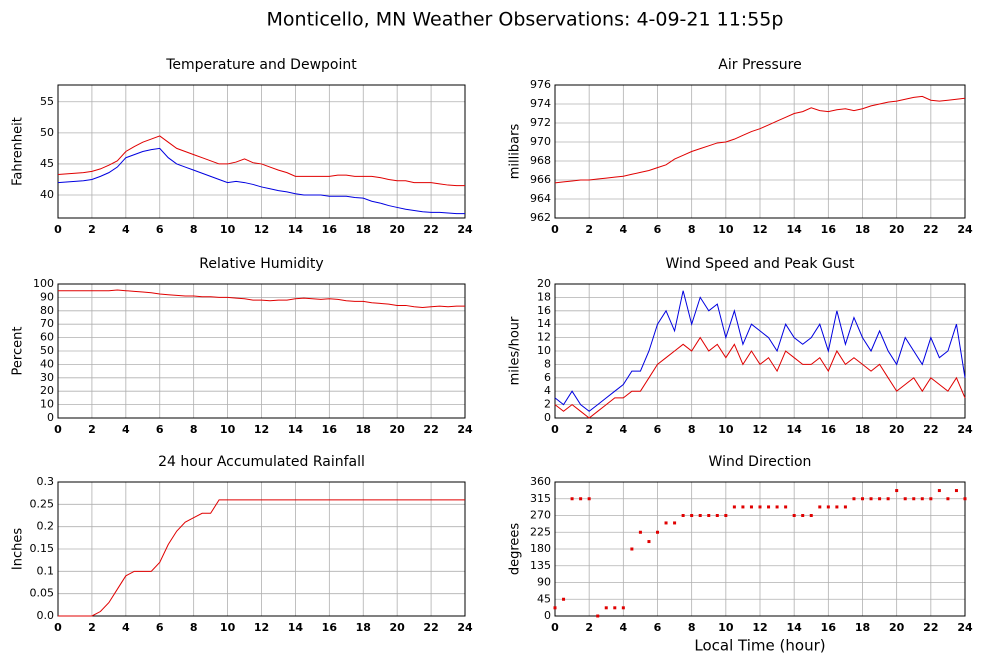 The height and width of the screenshot is (660, 1000). What do you see at coordinates (540, 179) in the screenshot?
I see `y-tick-label: 966` at bounding box center [540, 179].